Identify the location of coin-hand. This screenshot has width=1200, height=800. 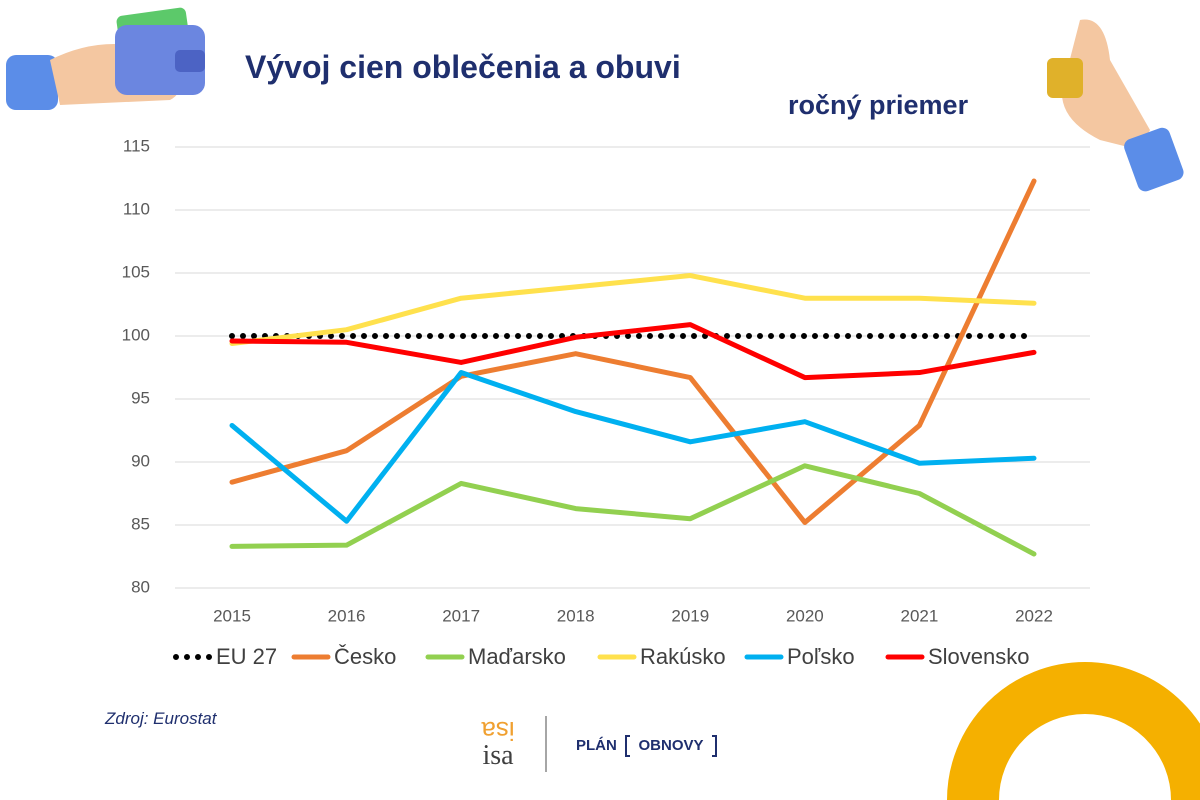
(1115, 105).